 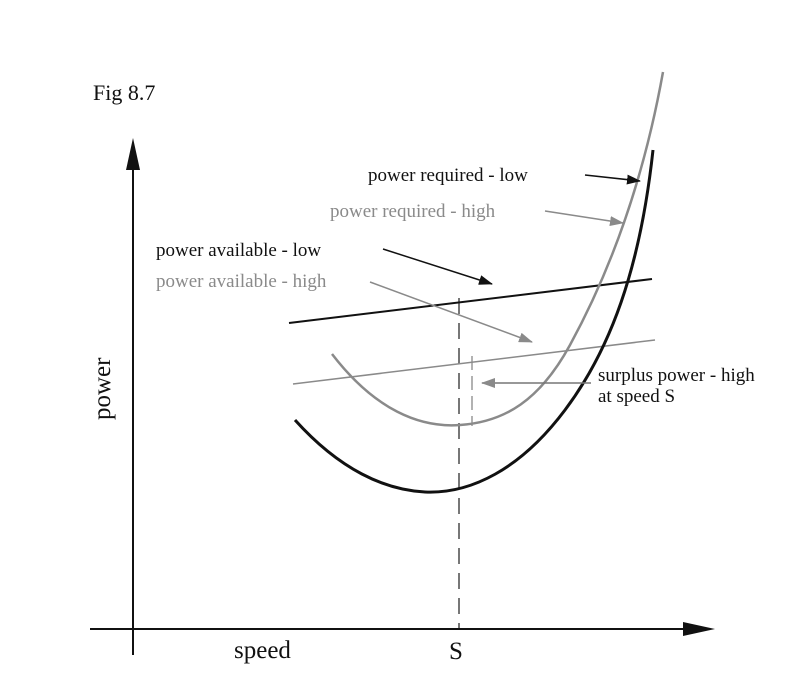 What do you see at coordinates (451, 312) in the screenshot?
I see `arrow-power-available-high` at bounding box center [451, 312].